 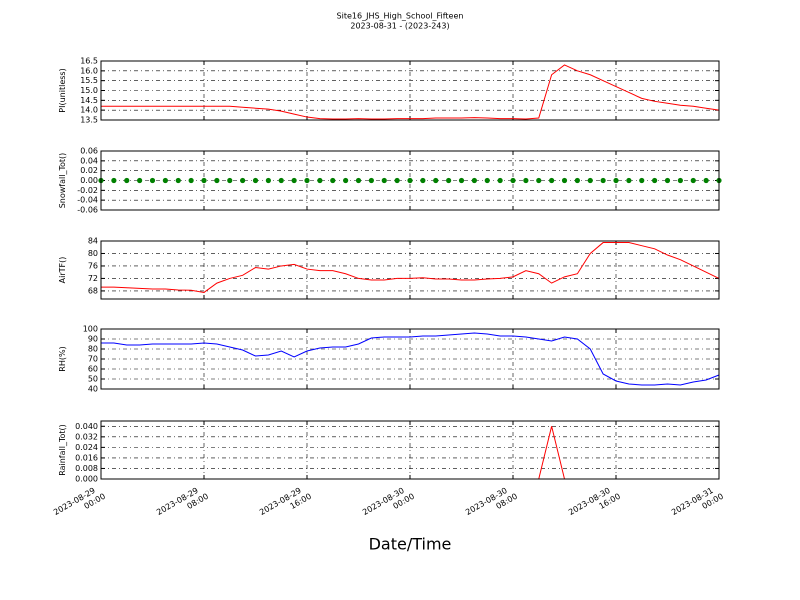 I want to click on y-tick-label: 50, so click(x=93, y=379).